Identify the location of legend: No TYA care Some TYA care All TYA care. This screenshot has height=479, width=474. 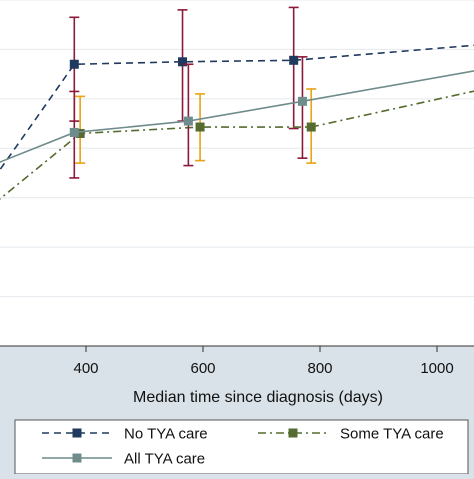
(243, 447).